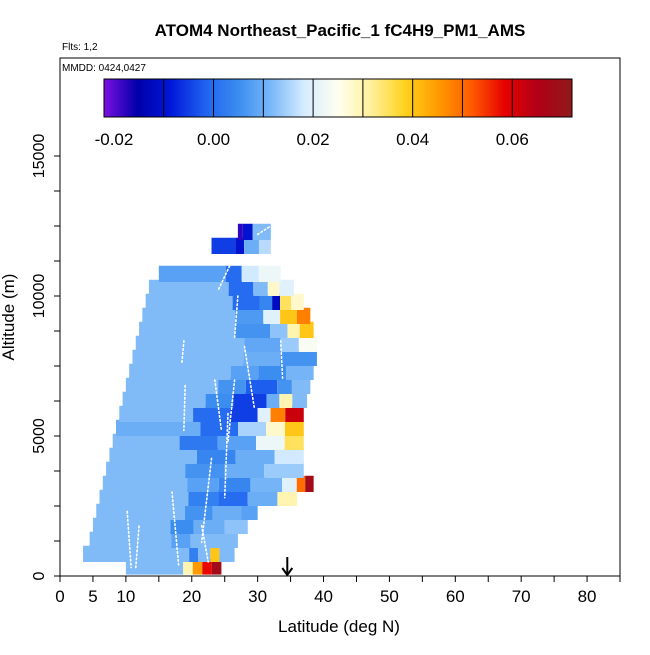 The image size is (650, 655). Describe the element at coordinates (521, 596) in the screenshot. I see `x-tick-label: 70` at that location.